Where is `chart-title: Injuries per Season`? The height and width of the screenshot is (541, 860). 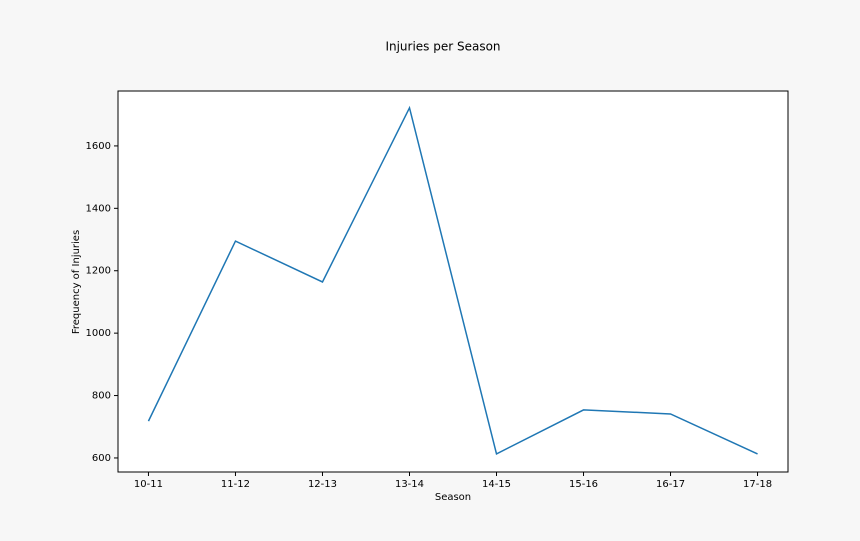 chart-title: Injuries per Season is located at coordinates (442, 47).